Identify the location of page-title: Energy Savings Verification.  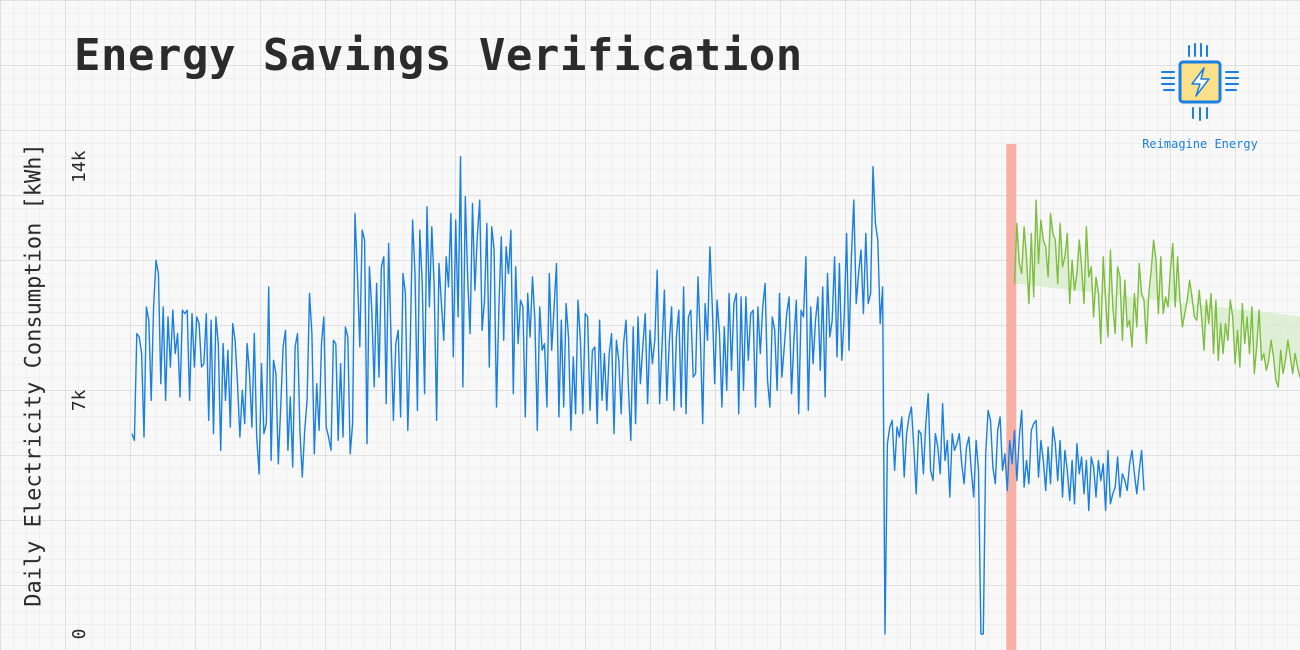
(438, 55).